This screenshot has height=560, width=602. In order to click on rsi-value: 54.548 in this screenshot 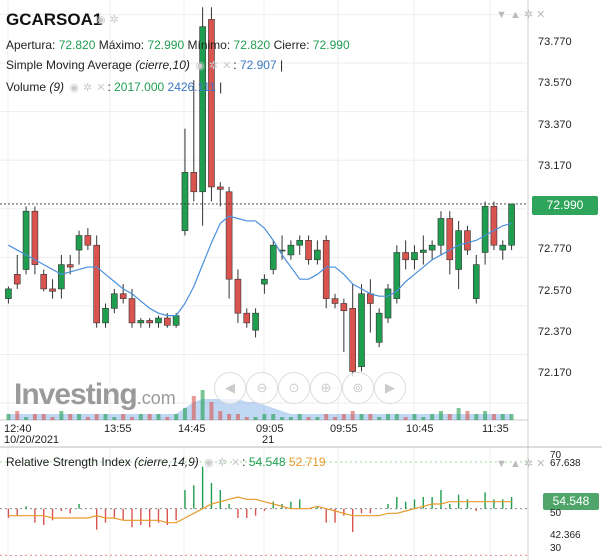, I will do `click(267, 462)`.